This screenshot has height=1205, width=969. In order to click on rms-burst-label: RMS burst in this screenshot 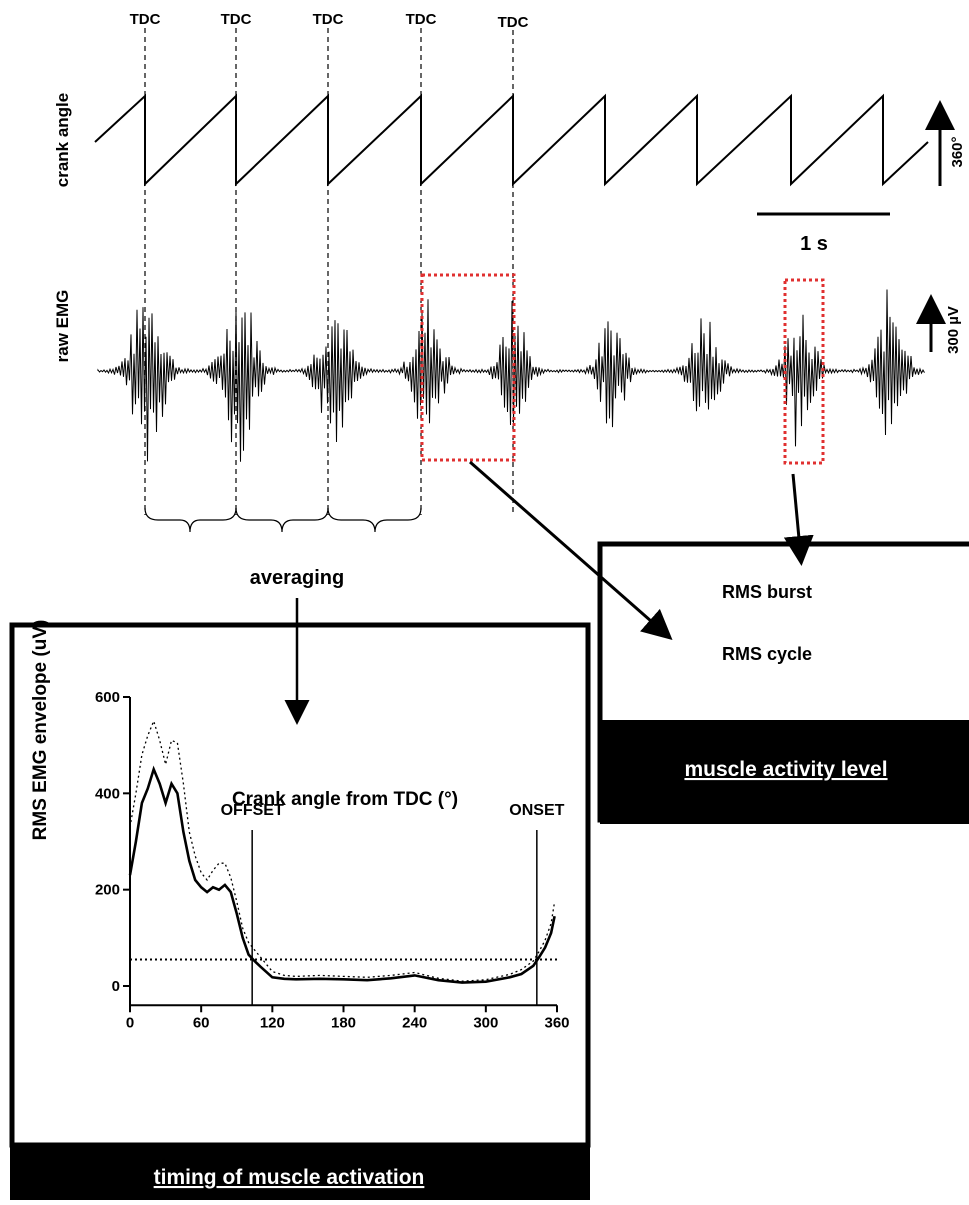, I will do `click(767, 592)`.